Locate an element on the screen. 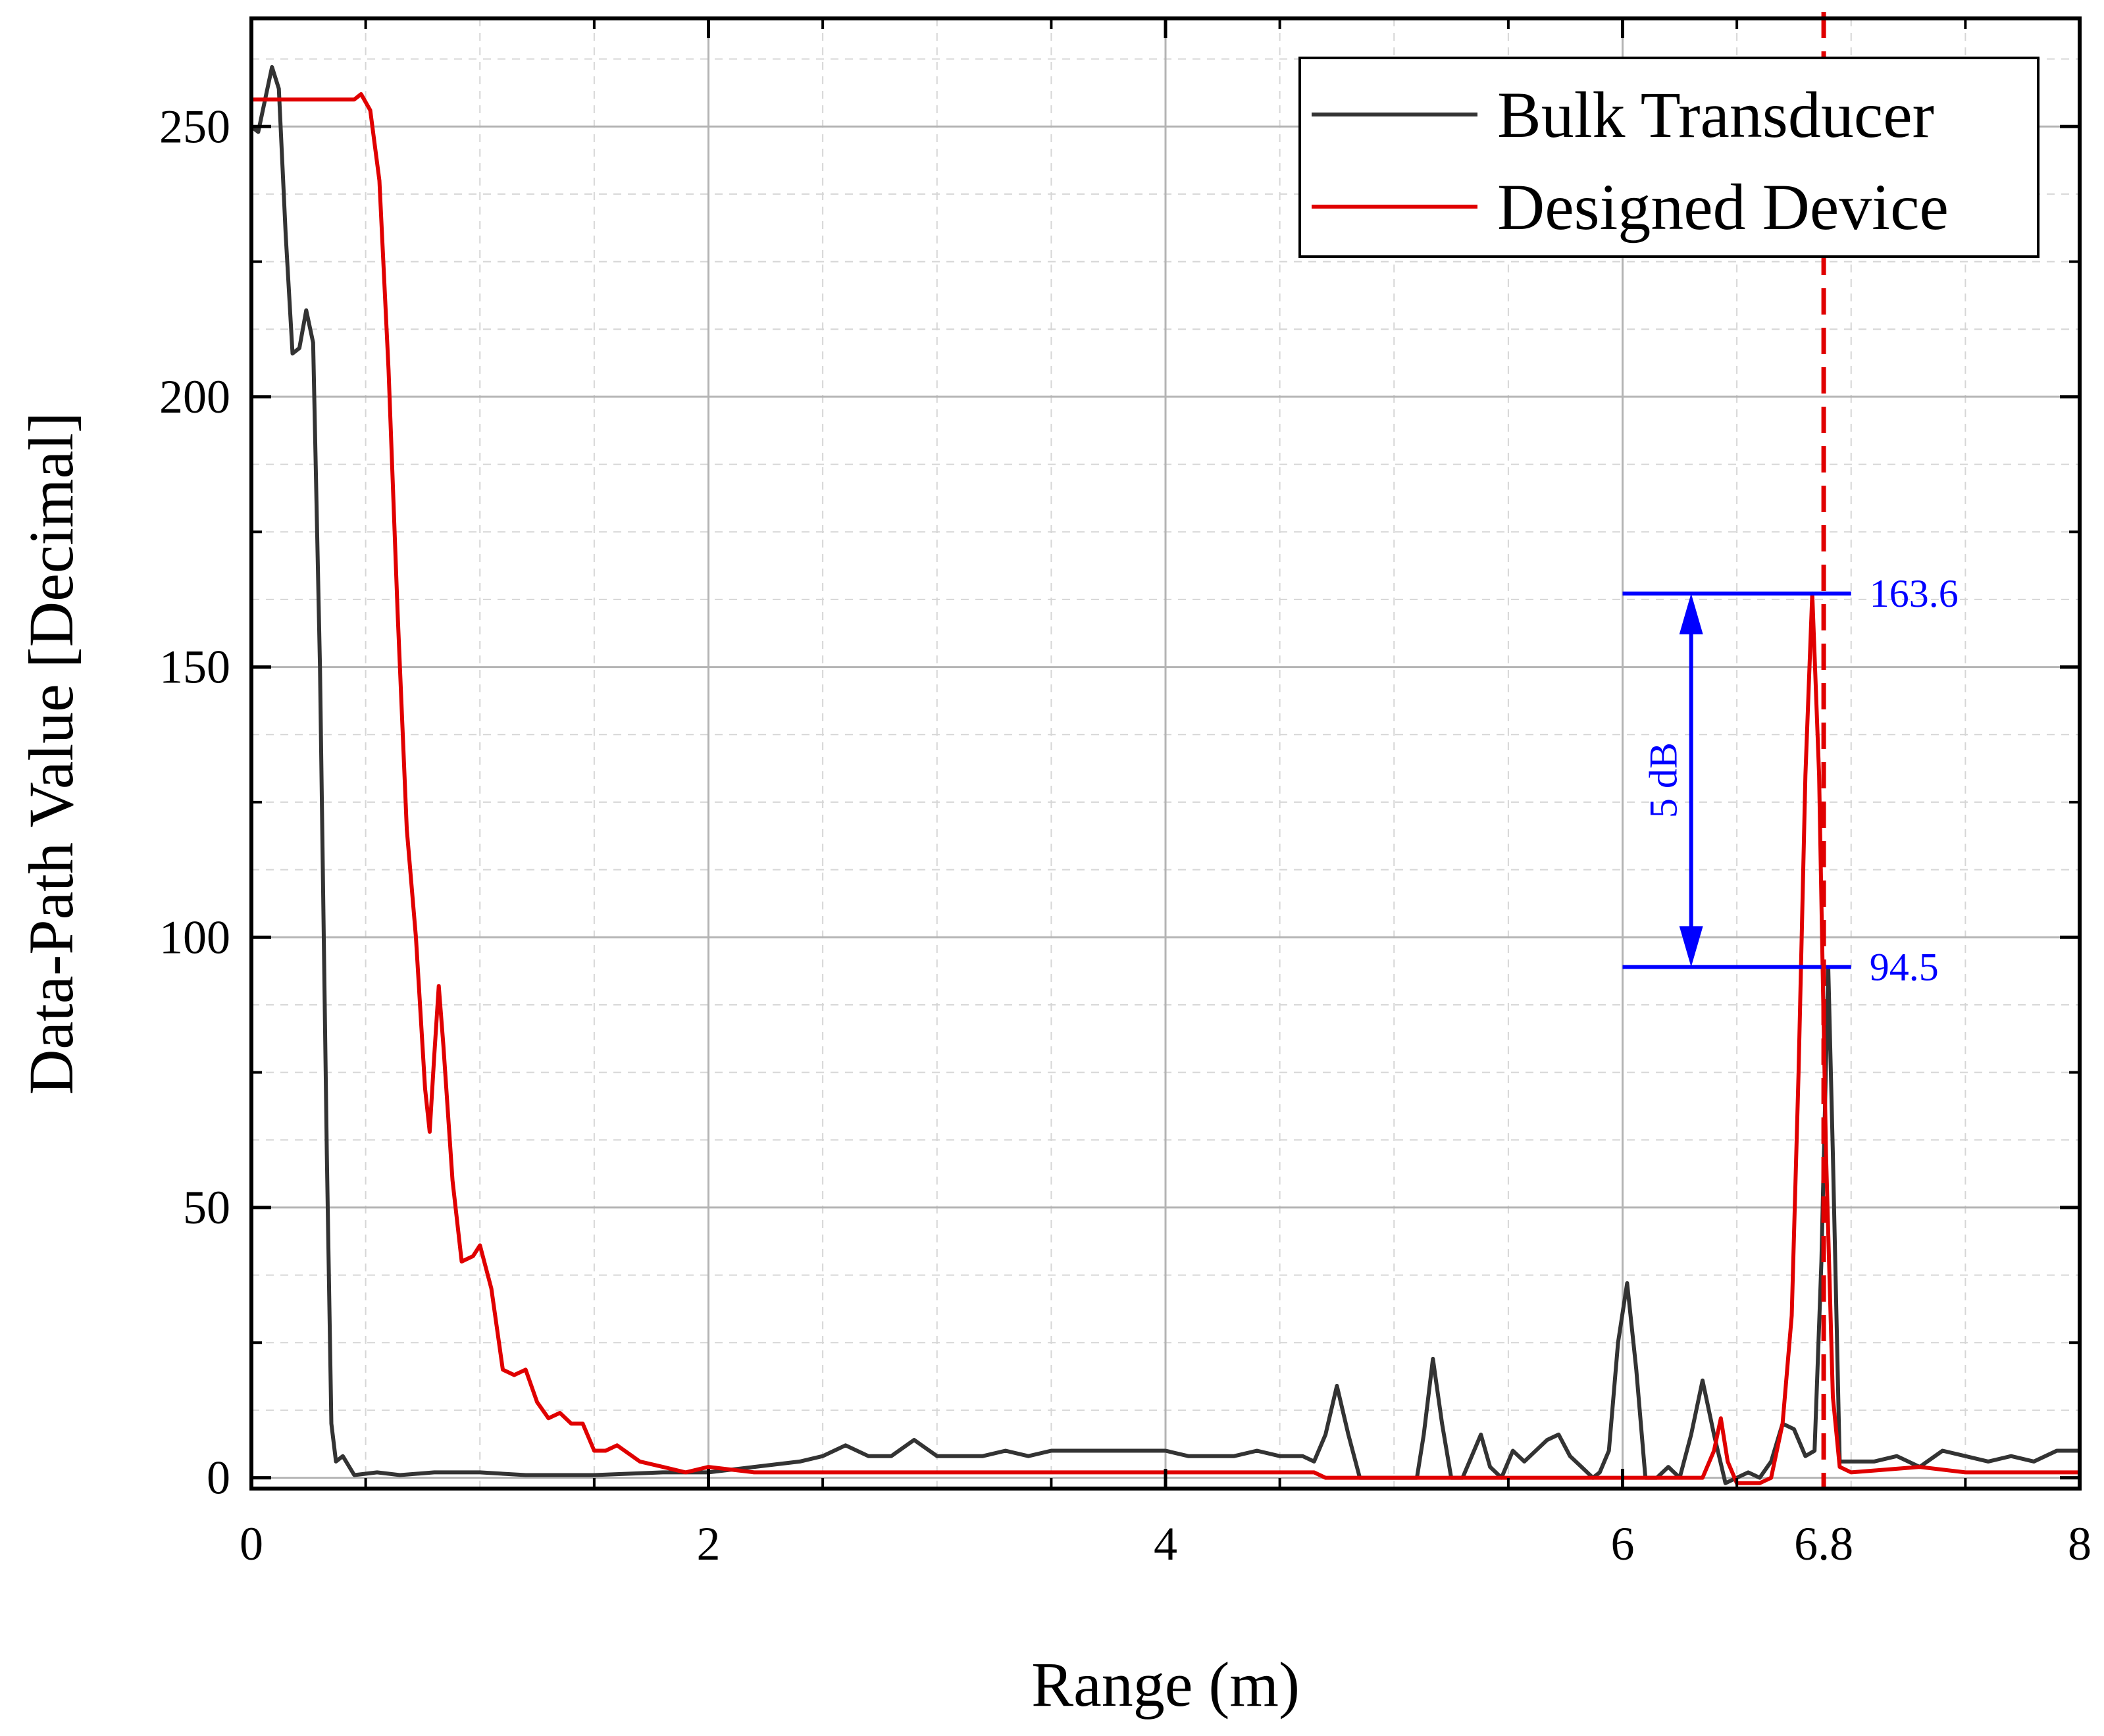  y-tick-label: 0 is located at coordinates (218, 1478).